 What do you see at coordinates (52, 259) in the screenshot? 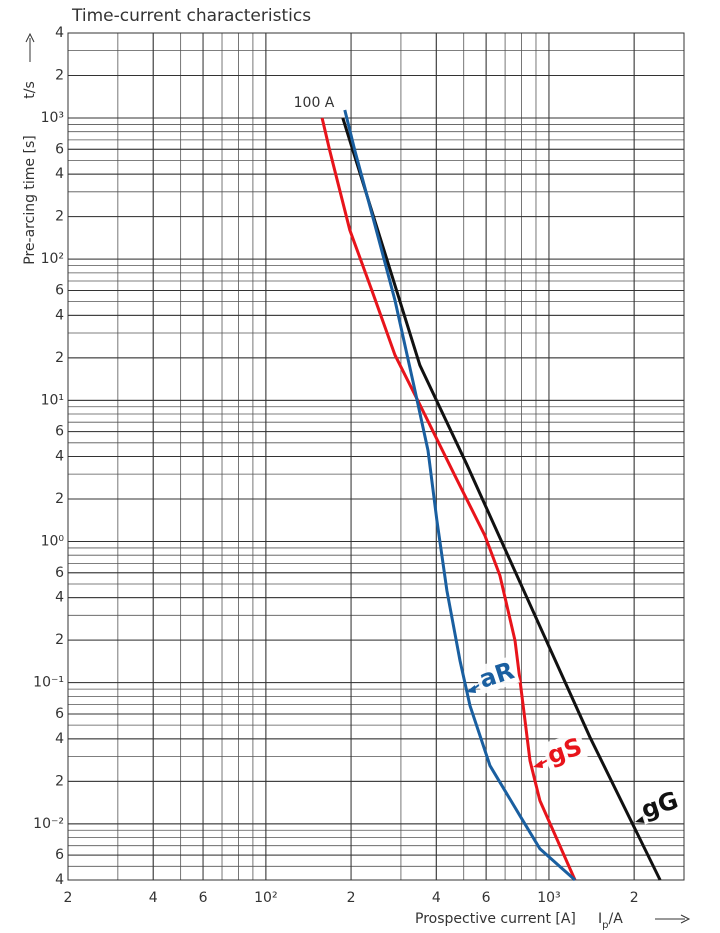
I see `y-tick-label: 10²` at bounding box center [52, 259].